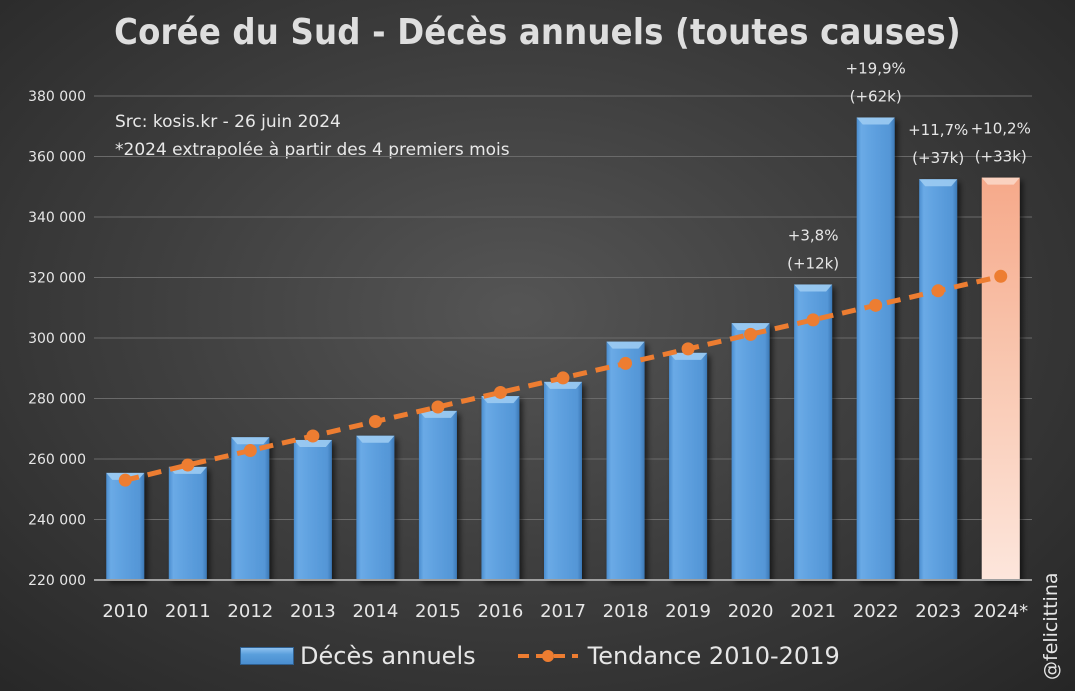  What do you see at coordinates (547, 656) in the screenshot?
I see `legend-dashed-line-icon` at bounding box center [547, 656].